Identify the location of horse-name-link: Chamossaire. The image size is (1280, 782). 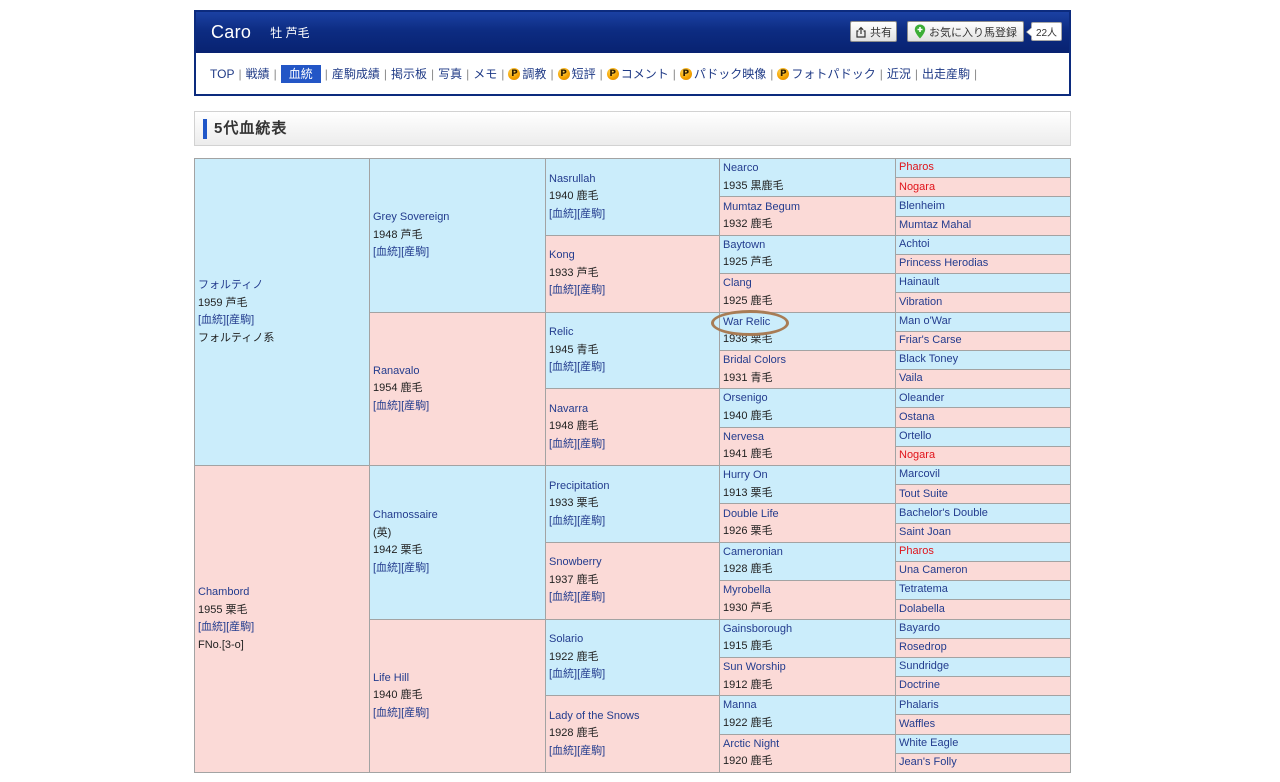
(405, 515).